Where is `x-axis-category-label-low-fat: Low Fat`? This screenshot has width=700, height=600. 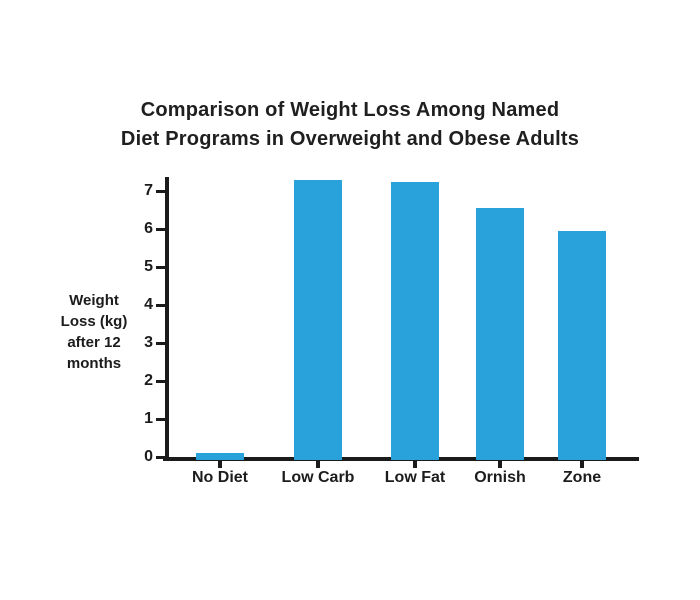
x-axis-category-label-low-fat: Low Fat is located at coordinates (415, 477).